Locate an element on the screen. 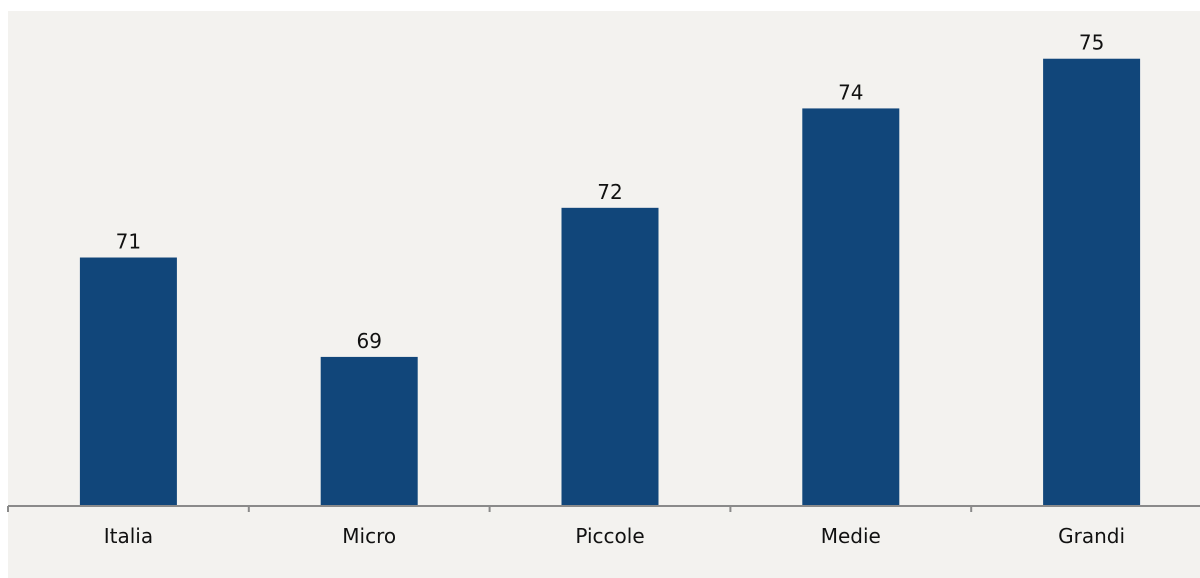 The height and width of the screenshot is (578, 1200). data-label-micro: 69 is located at coordinates (368, 341).